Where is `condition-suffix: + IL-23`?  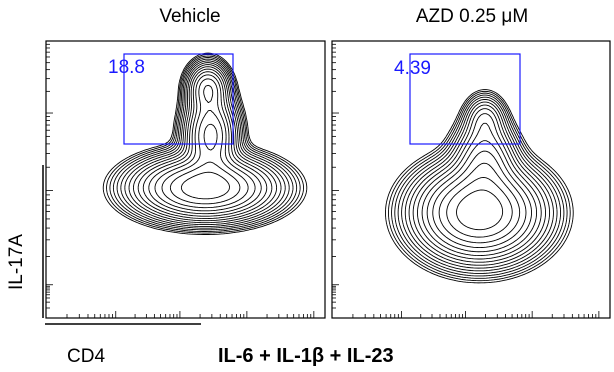 condition-suffix: + IL-23 is located at coordinates (358, 356).